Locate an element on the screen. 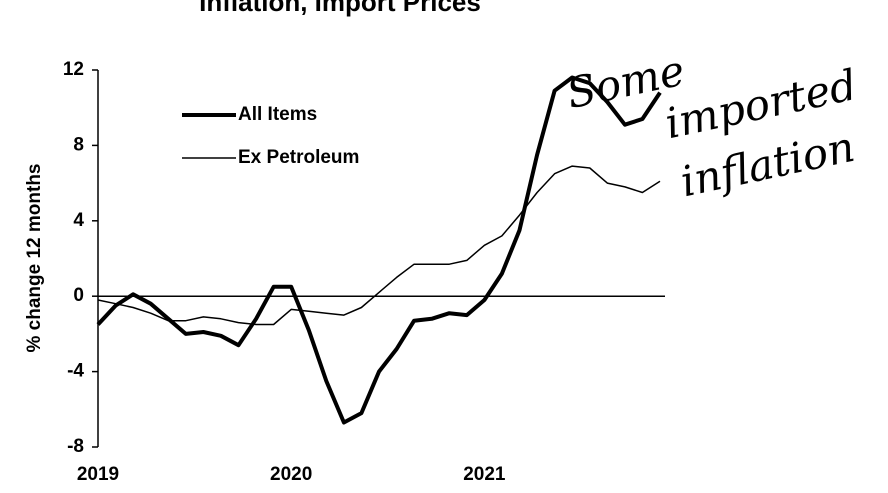 This screenshot has height=493, width=888. chart-title: Inflation, Import Prices is located at coordinates (340, 8).